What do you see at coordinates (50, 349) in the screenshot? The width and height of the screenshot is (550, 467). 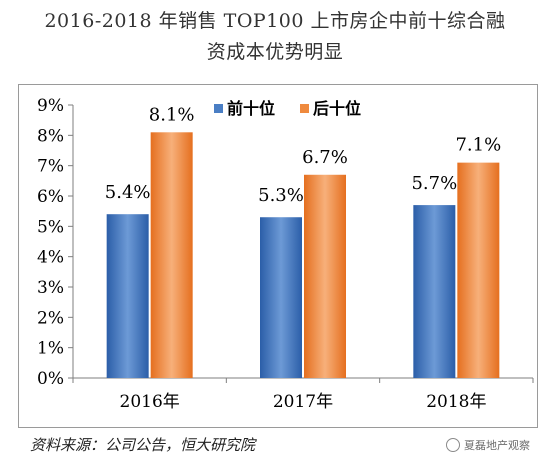 I see `y-tick-label: 1%` at bounding box center [50, 349].